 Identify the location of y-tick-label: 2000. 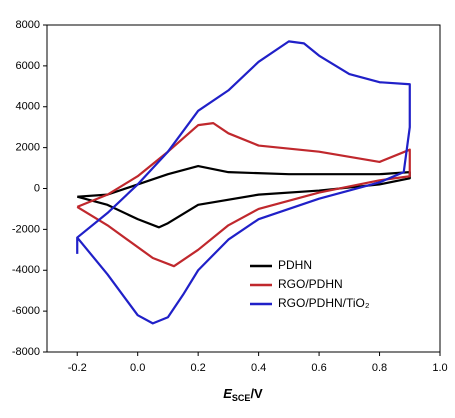
(28, 148).